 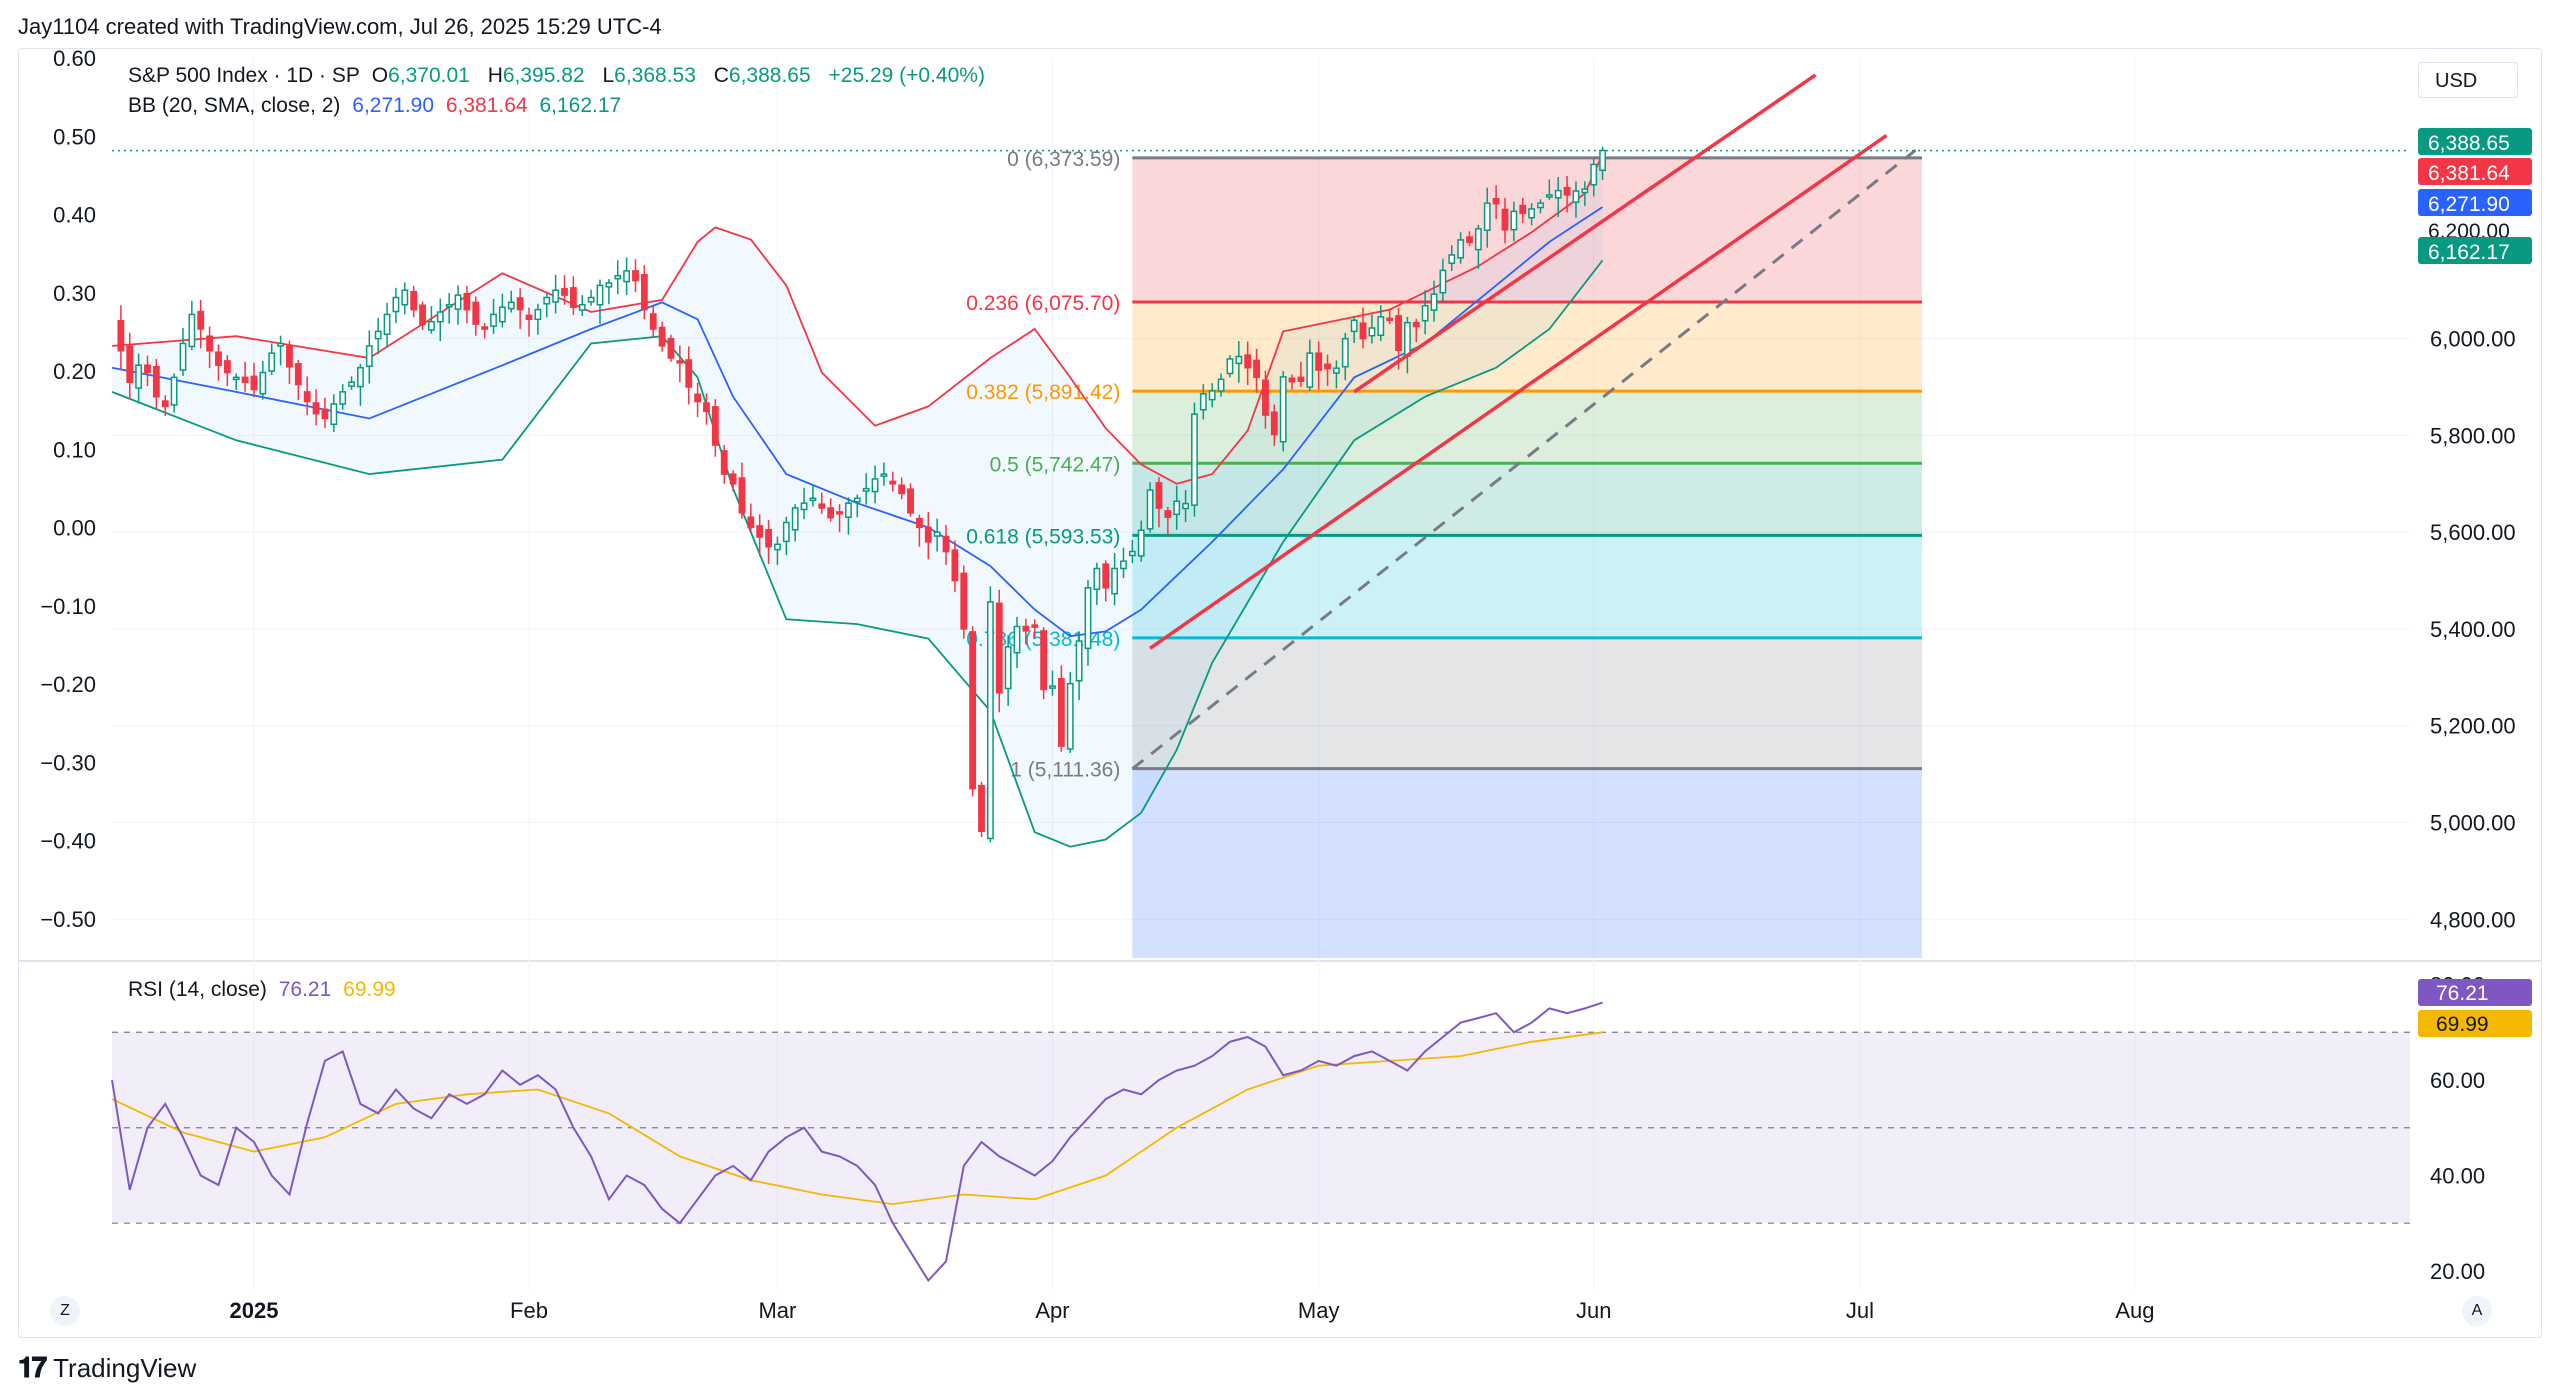 I want to click on fib-level-label: 0 (6,373.59), so click(x=1063, y=159).